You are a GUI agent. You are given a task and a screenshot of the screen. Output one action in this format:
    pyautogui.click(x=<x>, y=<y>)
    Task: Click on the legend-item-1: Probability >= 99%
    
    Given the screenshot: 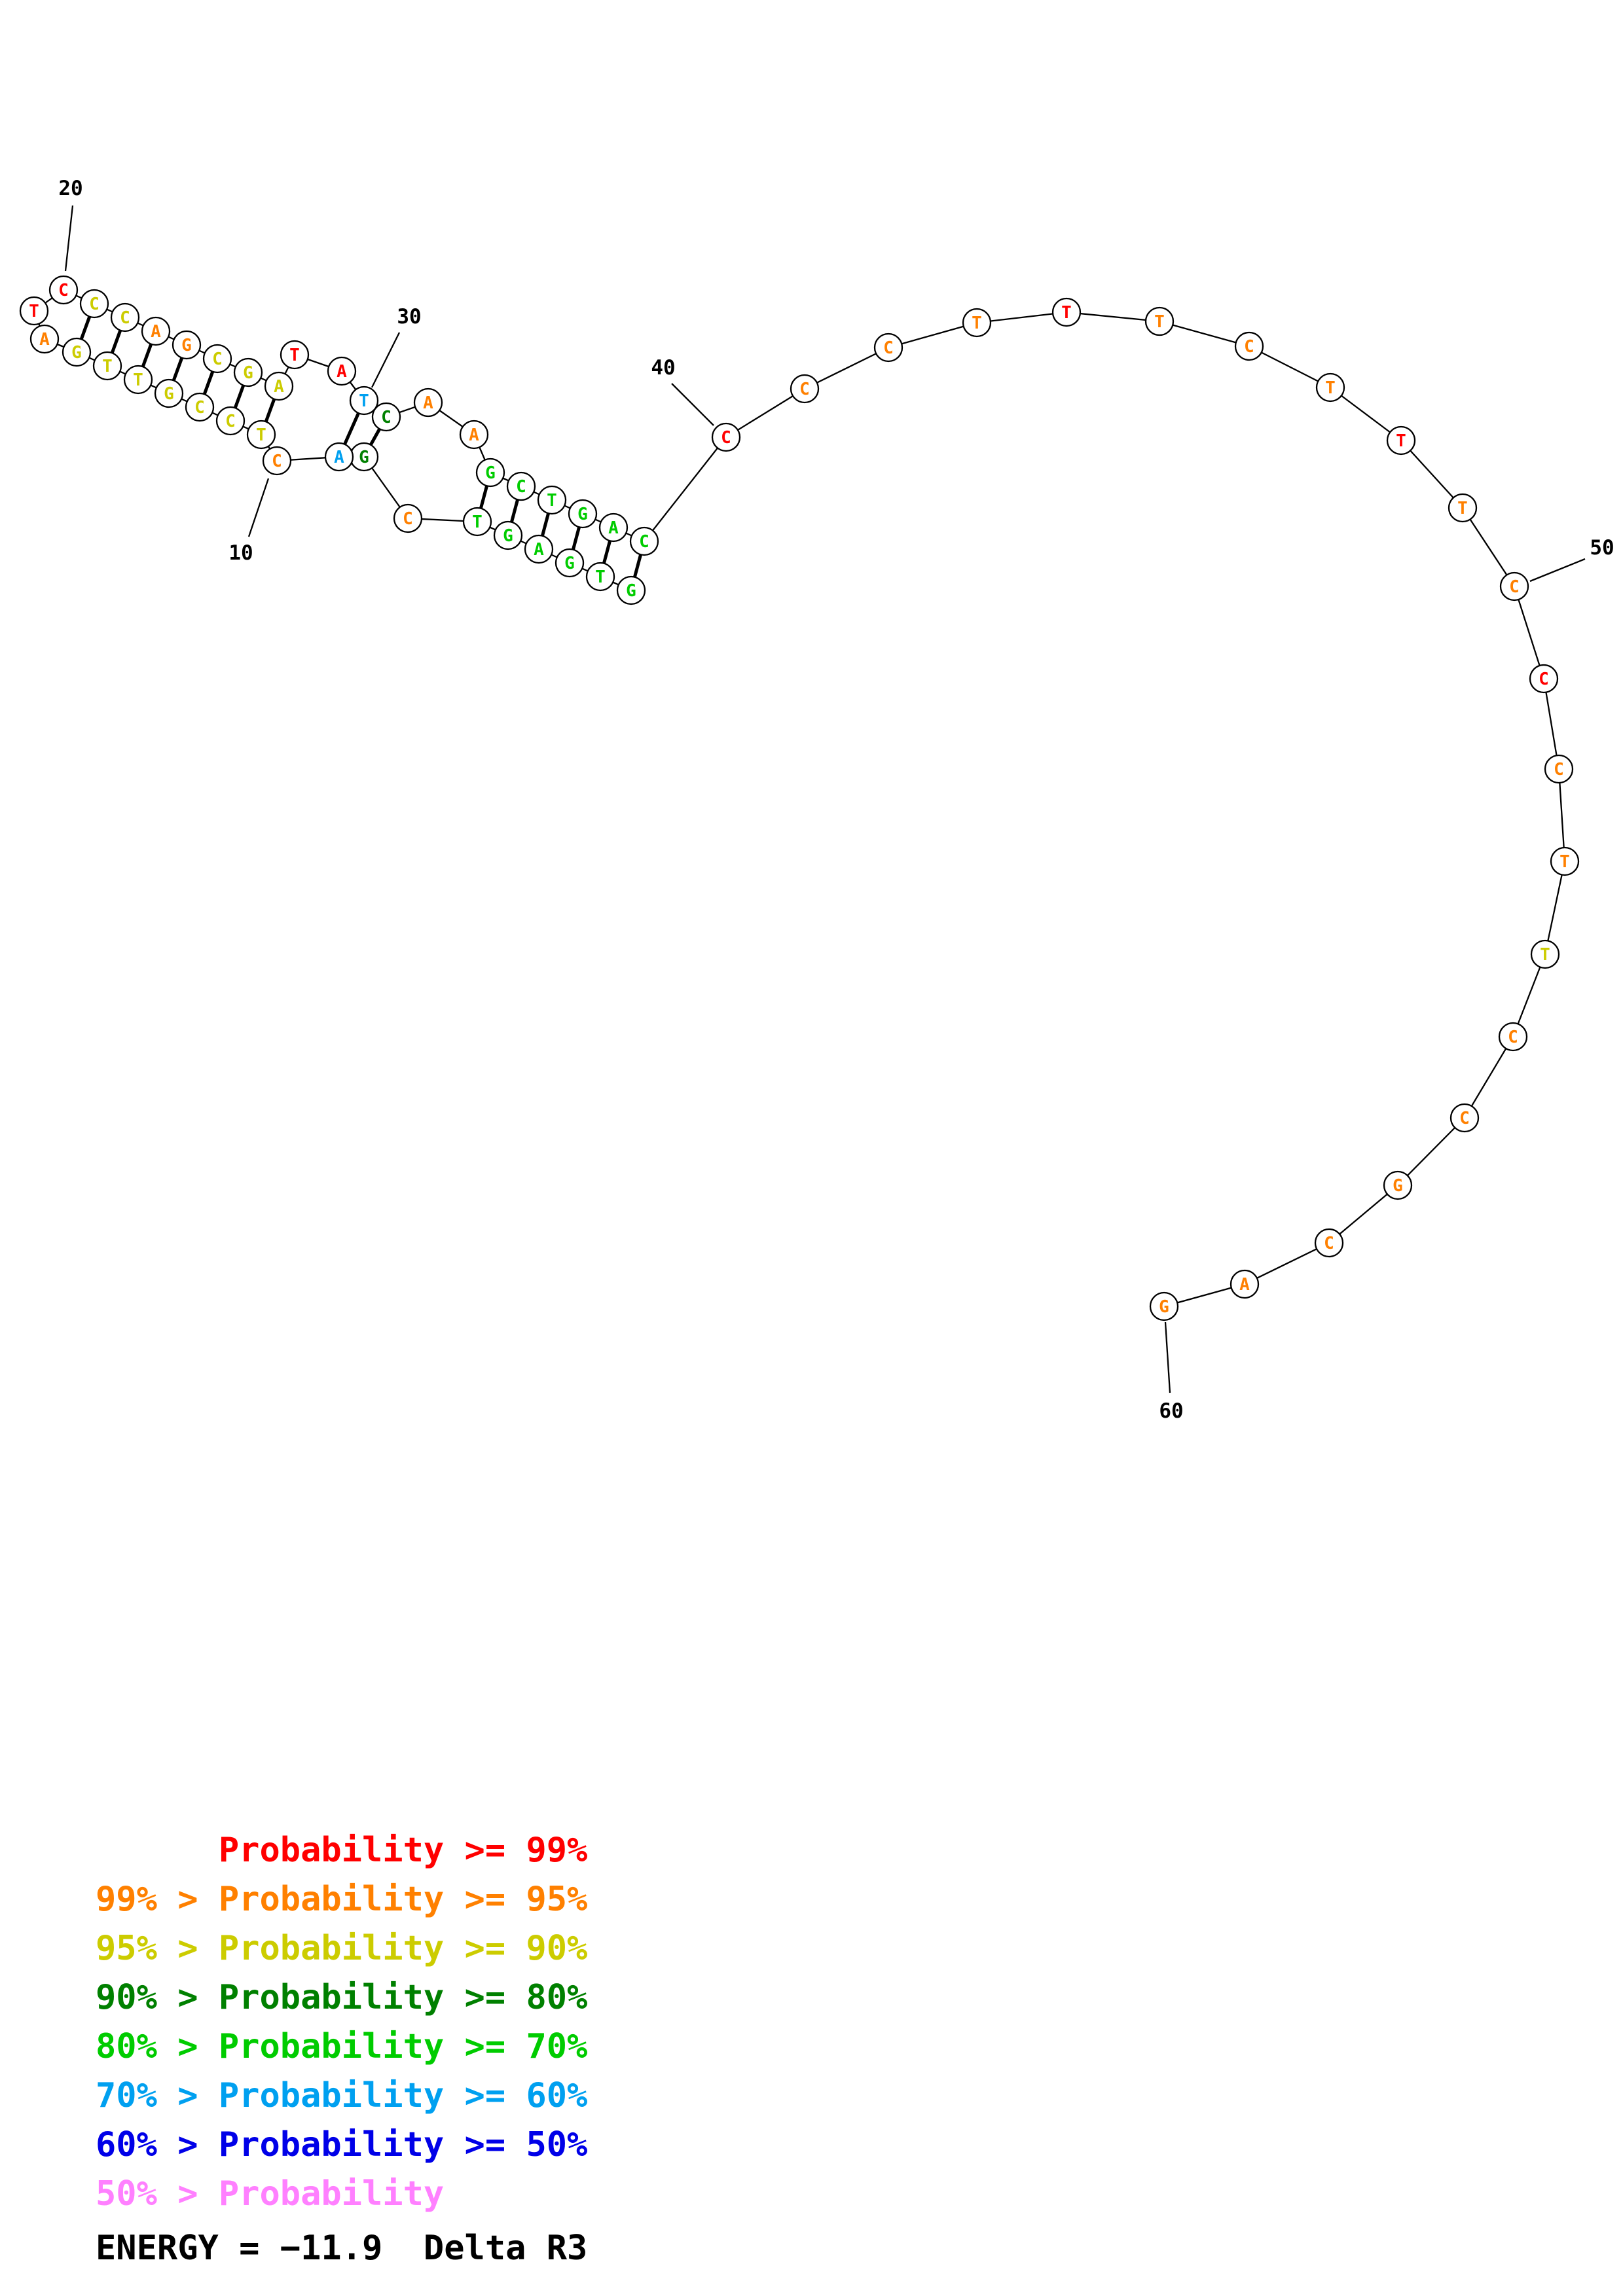 What is the action you would take?
    pyautogui.click(x=342, y=1850)
    